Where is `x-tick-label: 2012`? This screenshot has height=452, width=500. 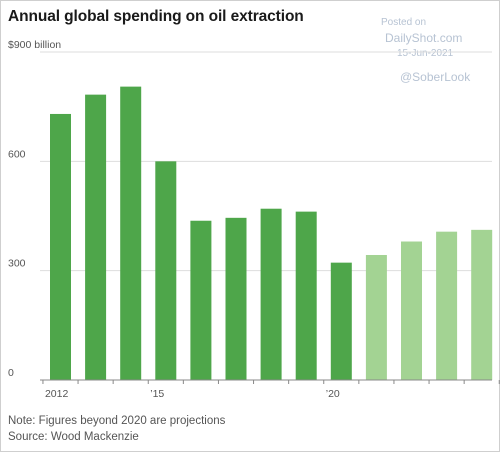
x-tick-label: 2012 is located at coordinates (57, 394).